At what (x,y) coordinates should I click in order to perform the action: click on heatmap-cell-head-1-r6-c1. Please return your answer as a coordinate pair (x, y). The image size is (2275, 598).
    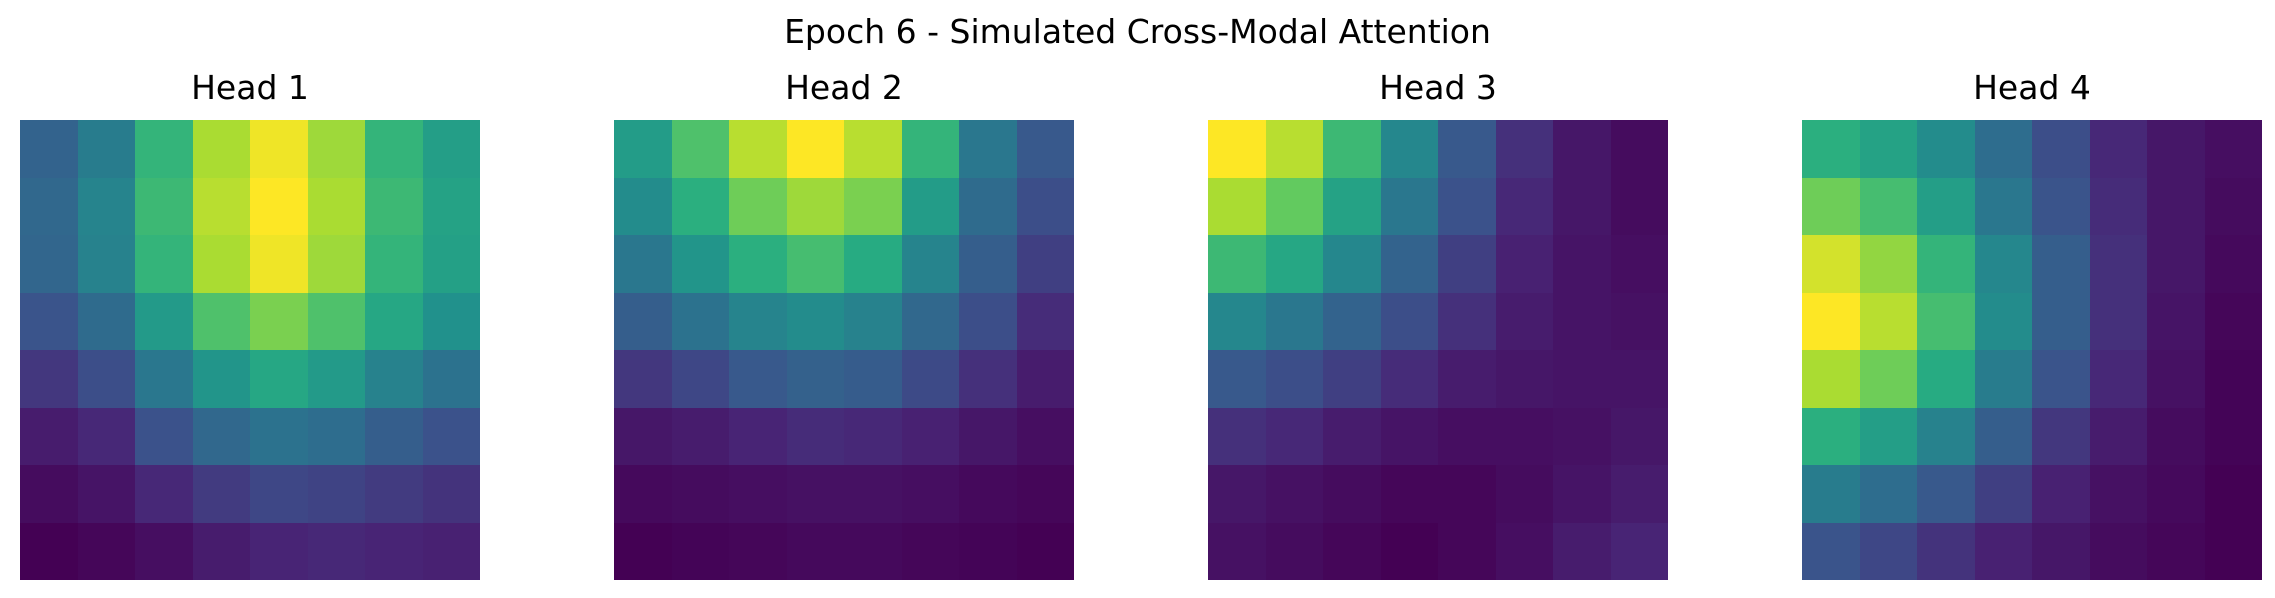
    Looking at the image, I should click on (107, 494).